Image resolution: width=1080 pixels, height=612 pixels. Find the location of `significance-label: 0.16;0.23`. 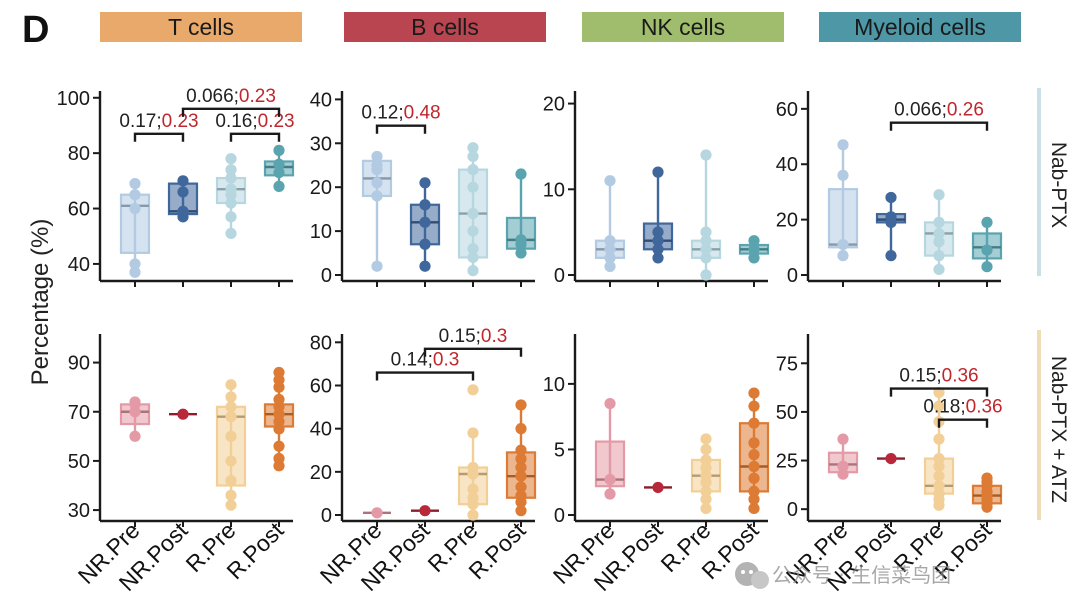

significance-label: 0.16;0.23 is located at coordinates (254, 121).